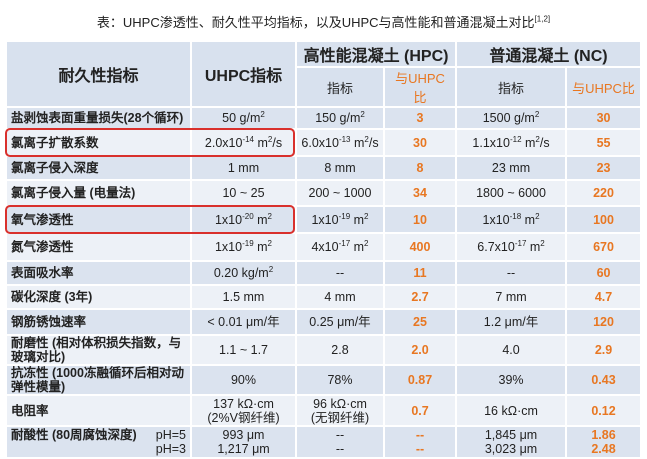 This screenshot has height=459, width=647. Describe the element at coordinates (340, 193) in the screenshot. I see `text: 200 ~ 1000` at that location.